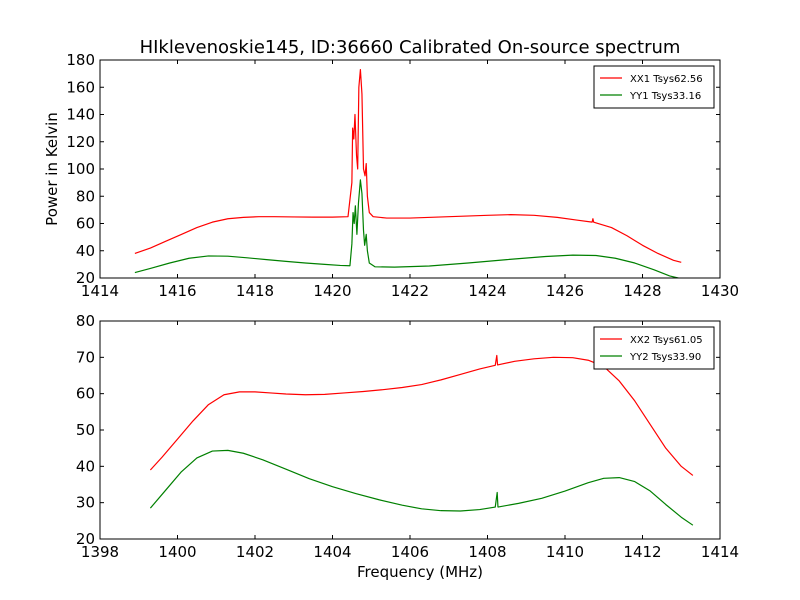 This screenshot has width=800, height=600. Describe the element at coordinates (100, 552) in the screenshot. I see `x-tick-label: 1398` at that location.